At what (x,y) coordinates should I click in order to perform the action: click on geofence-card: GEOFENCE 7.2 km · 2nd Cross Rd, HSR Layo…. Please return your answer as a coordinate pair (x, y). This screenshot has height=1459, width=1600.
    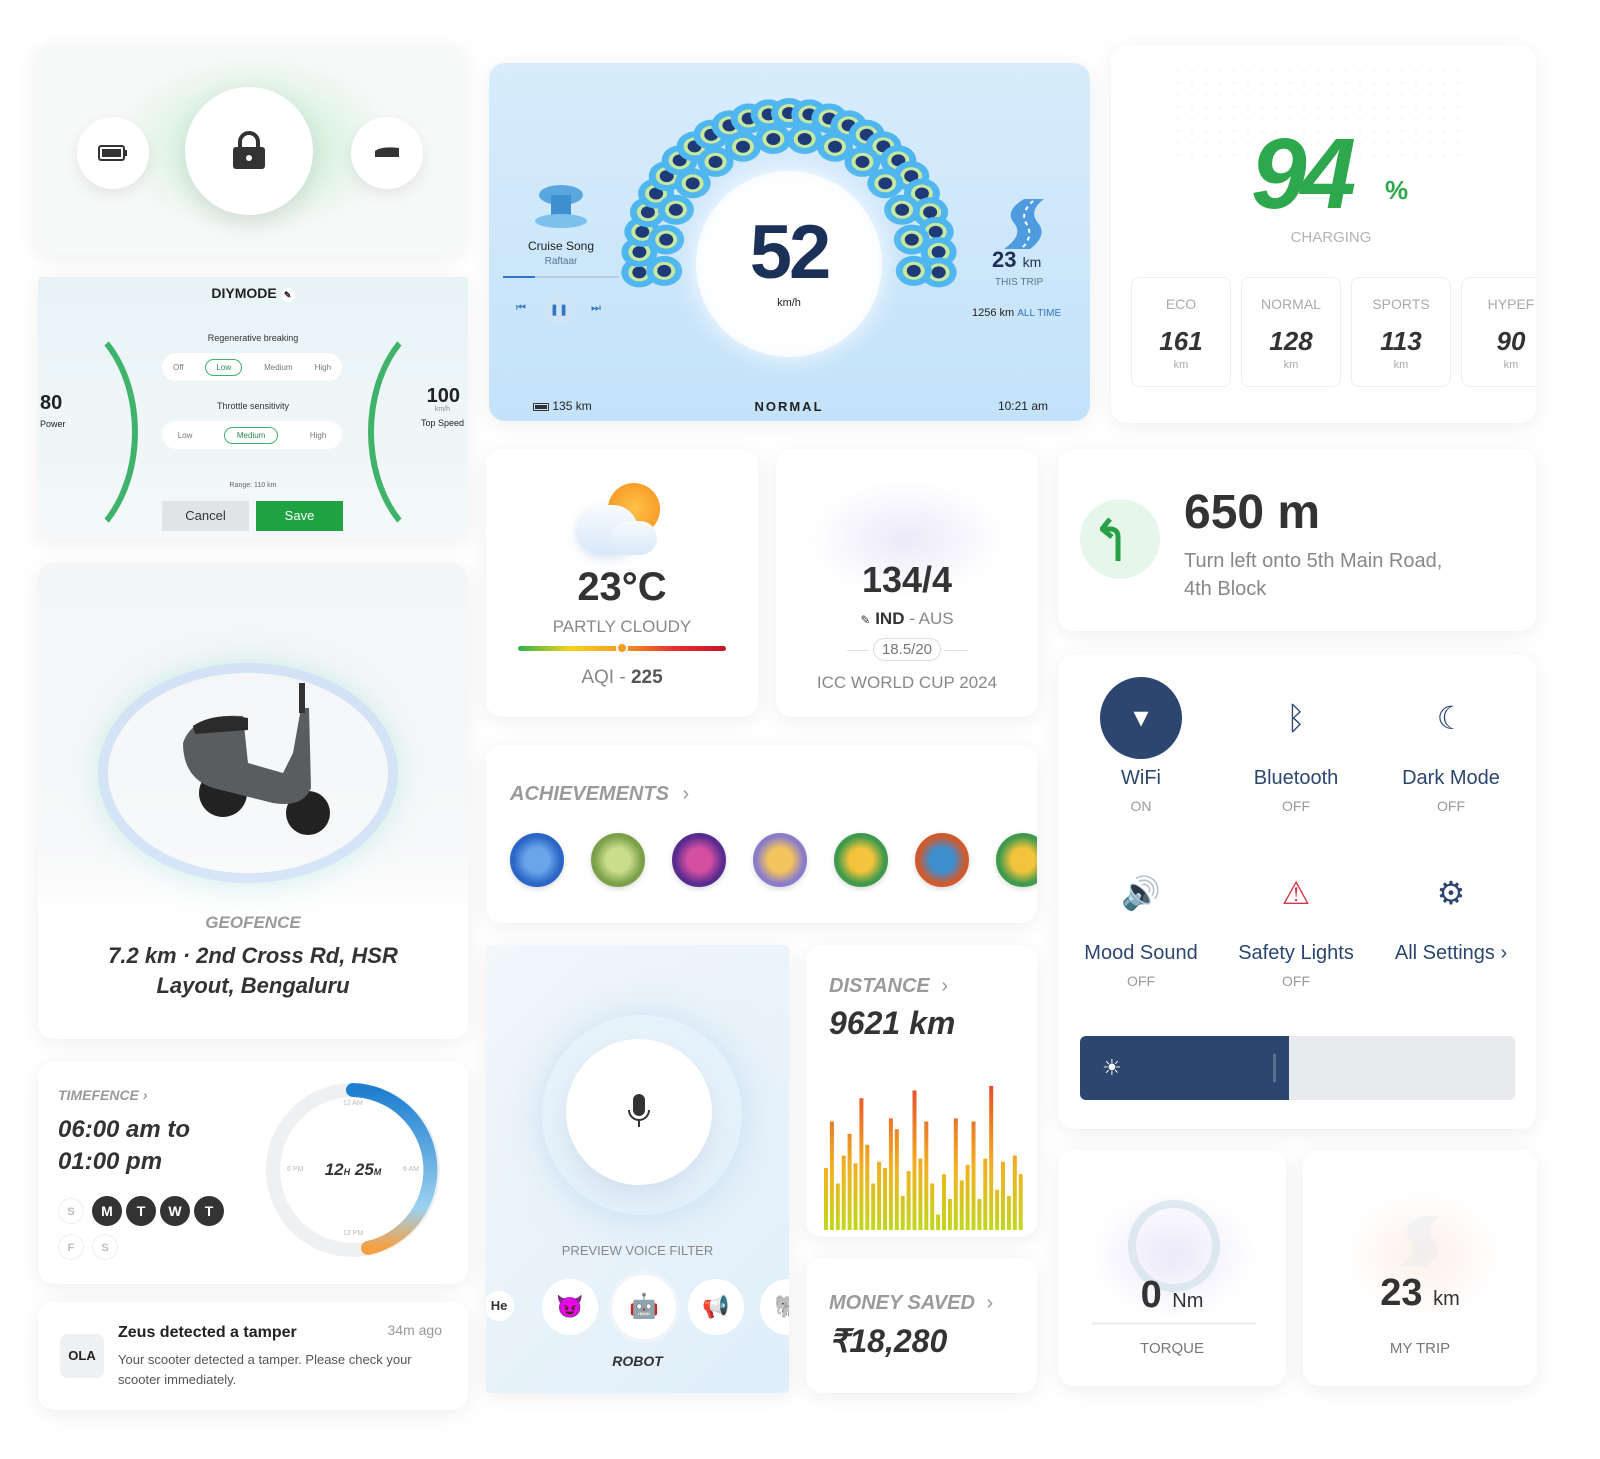
    Looking at the image, I should click on (253, 801).